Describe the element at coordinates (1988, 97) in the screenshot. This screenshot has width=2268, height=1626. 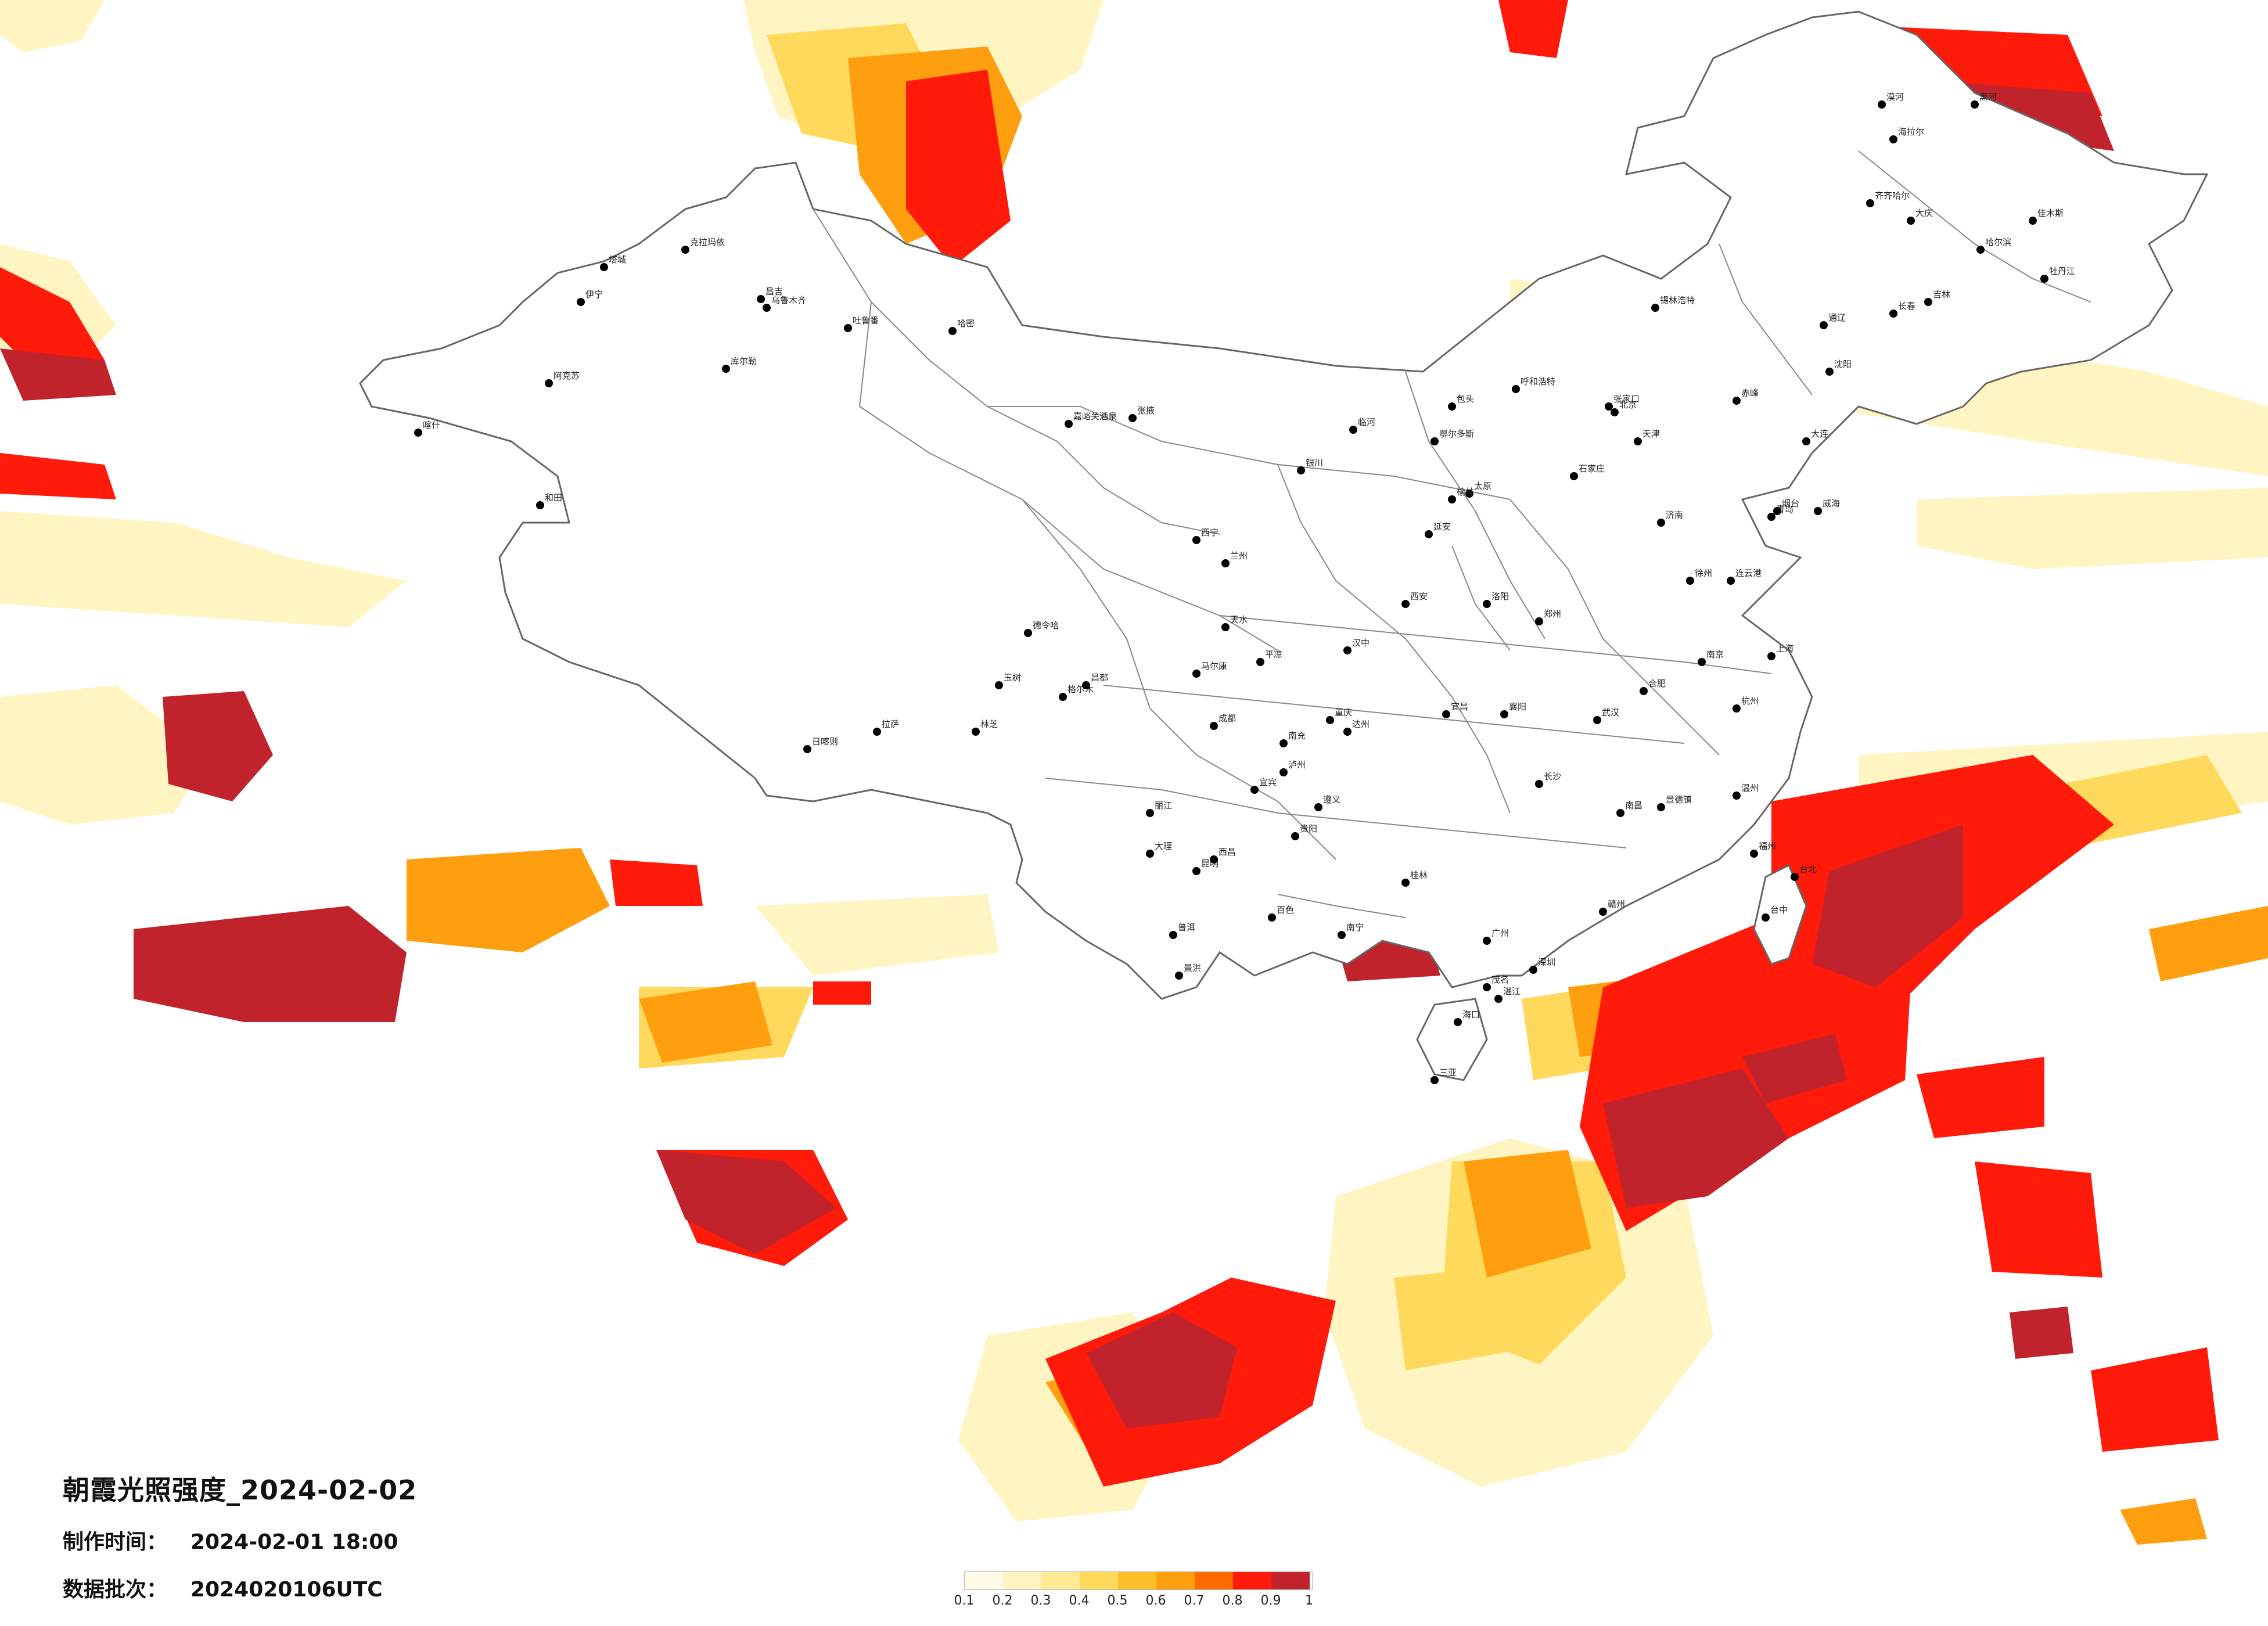
I see `city-label: 黑河` at that location.